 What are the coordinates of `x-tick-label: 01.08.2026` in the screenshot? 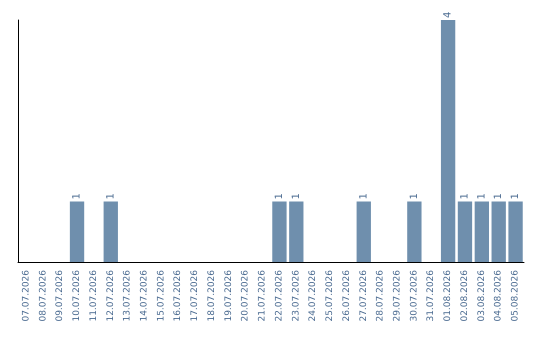 It's located at (448, 296).